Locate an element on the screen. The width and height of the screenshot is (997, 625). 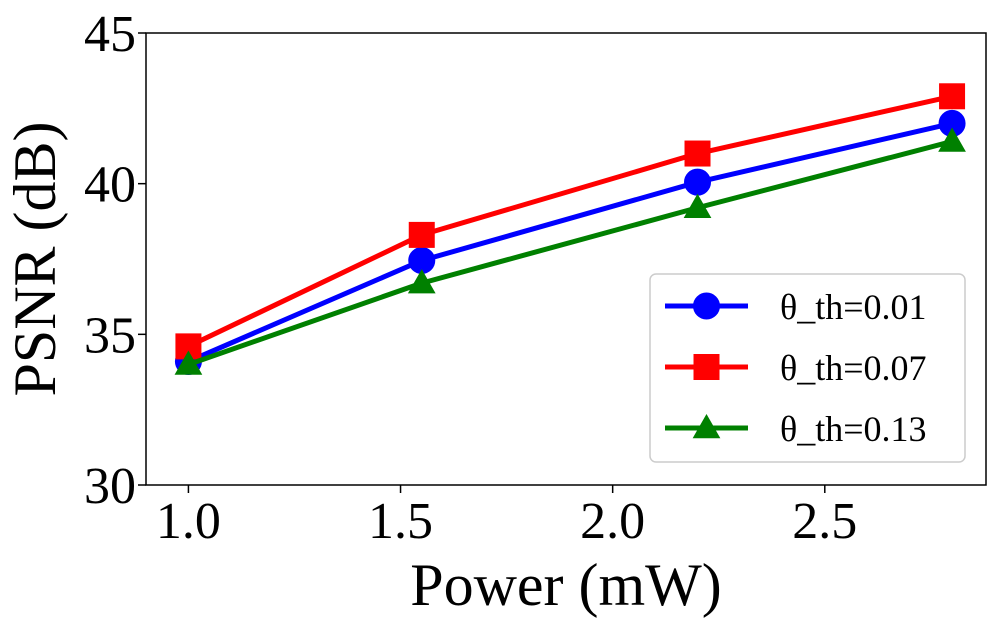
legend-label: θ_th=0.07 is located at coordinates (853, 368).